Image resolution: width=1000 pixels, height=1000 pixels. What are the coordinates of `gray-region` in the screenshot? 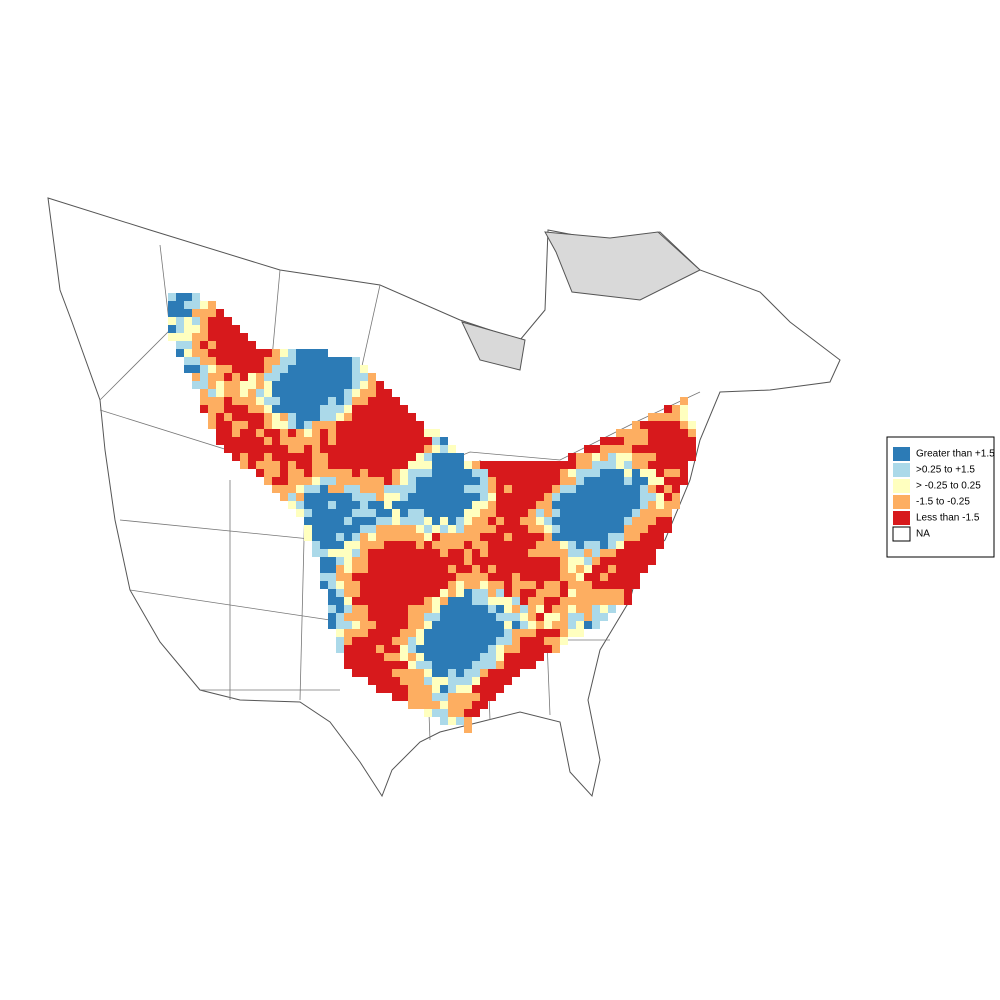 It's located at (622, 266).